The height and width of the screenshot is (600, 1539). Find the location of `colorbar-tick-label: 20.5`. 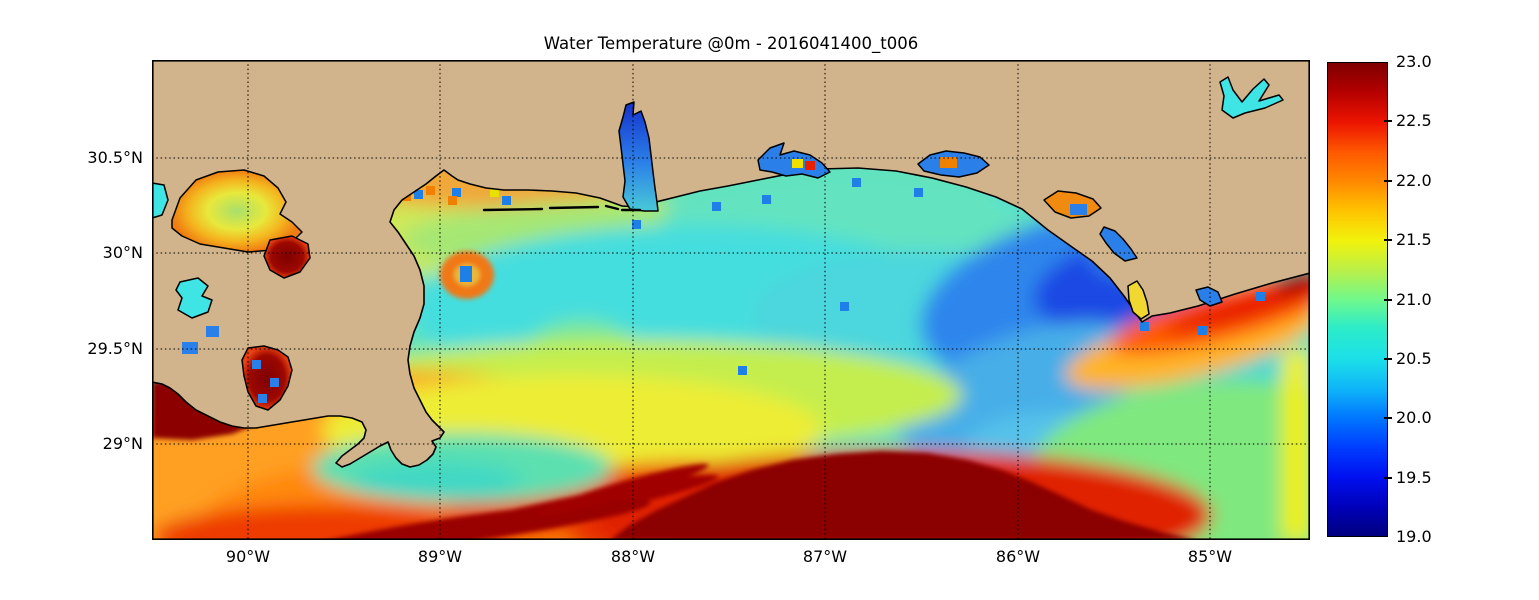

colorbar-tick-label: 20.5 is located at coordinates (1414, 358).